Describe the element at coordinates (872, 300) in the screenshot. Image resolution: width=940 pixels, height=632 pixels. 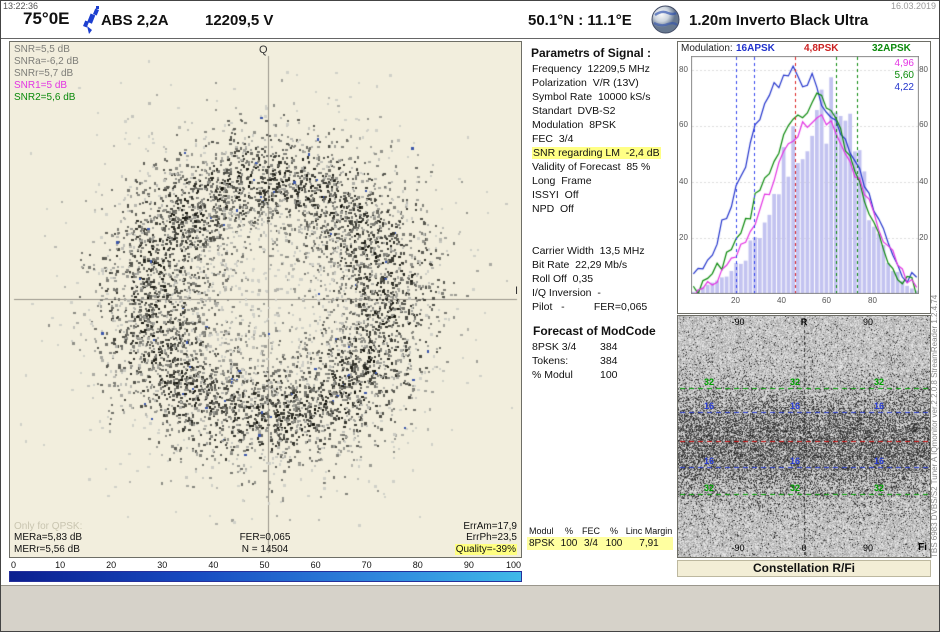
I see `histogram-x-tick: 80` at that location.